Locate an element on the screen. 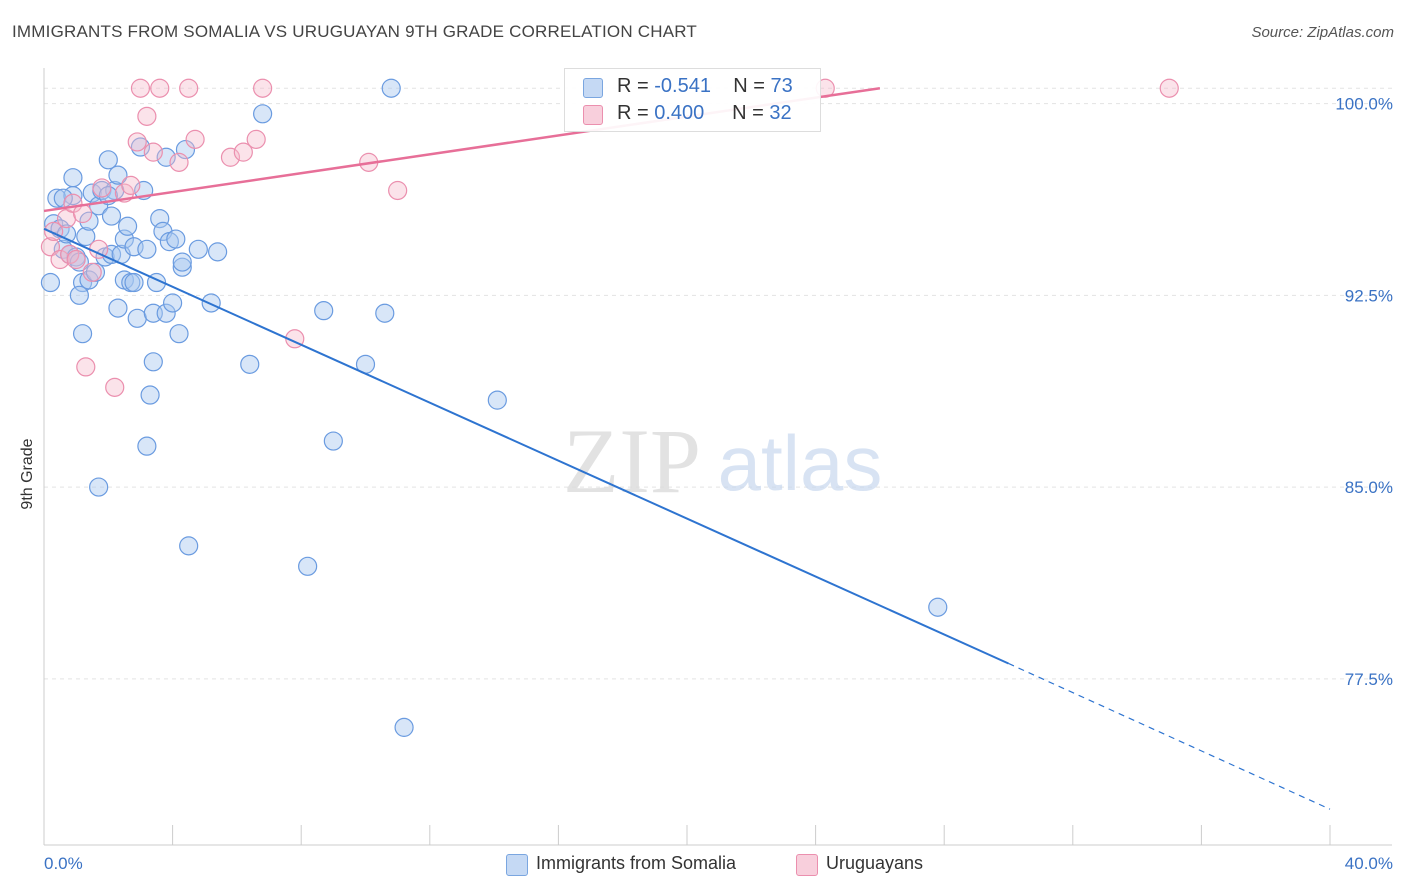  somalia-n-value: 73 is located at coordinates (781, 86).